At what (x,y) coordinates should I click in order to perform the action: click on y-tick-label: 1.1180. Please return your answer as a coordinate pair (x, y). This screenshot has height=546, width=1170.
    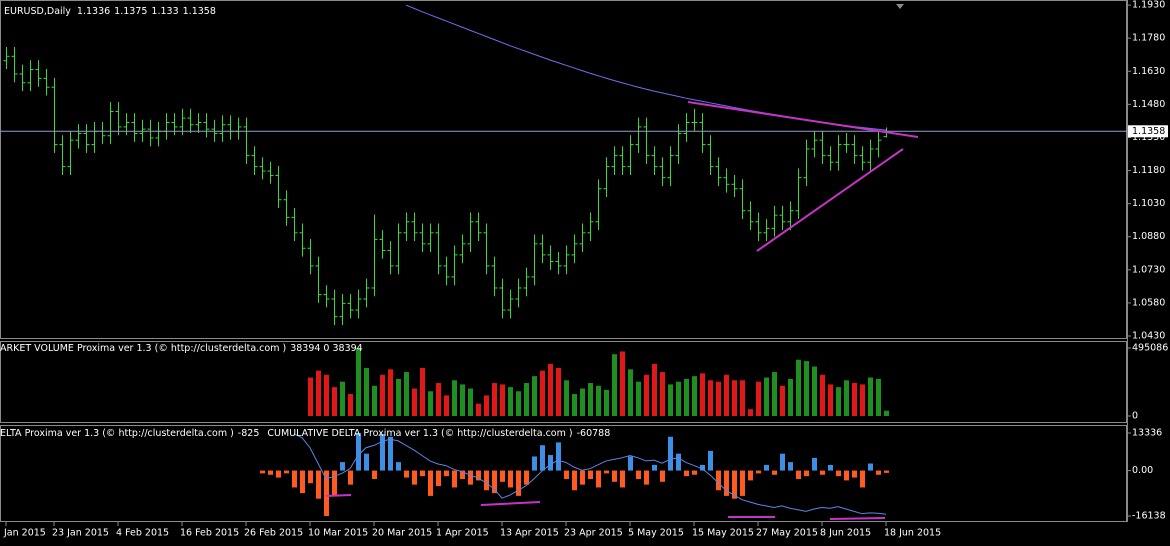
    Looking at the image, I should click on (1148, 170).